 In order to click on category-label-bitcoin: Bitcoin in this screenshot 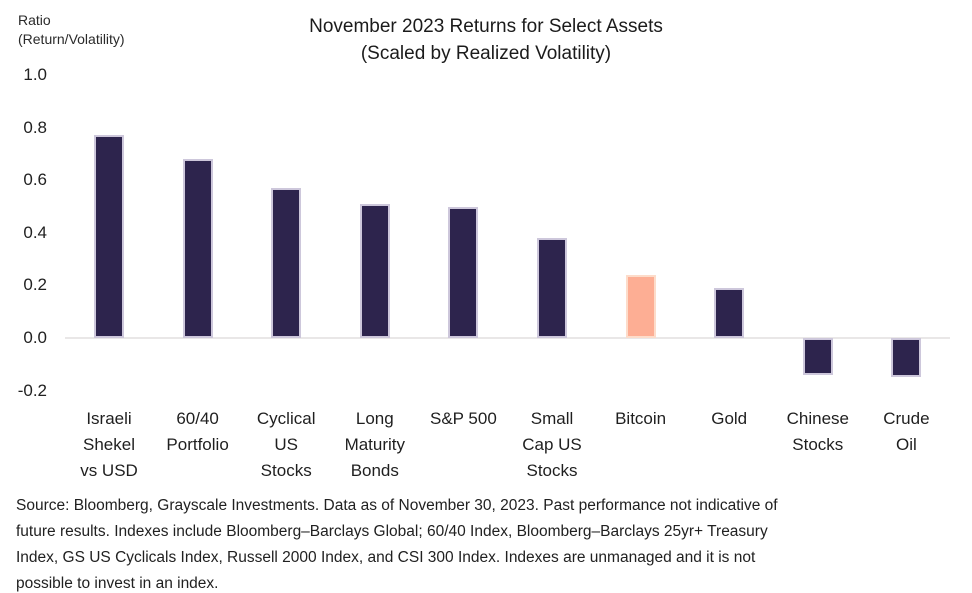, I will do `click(641, 419)`.